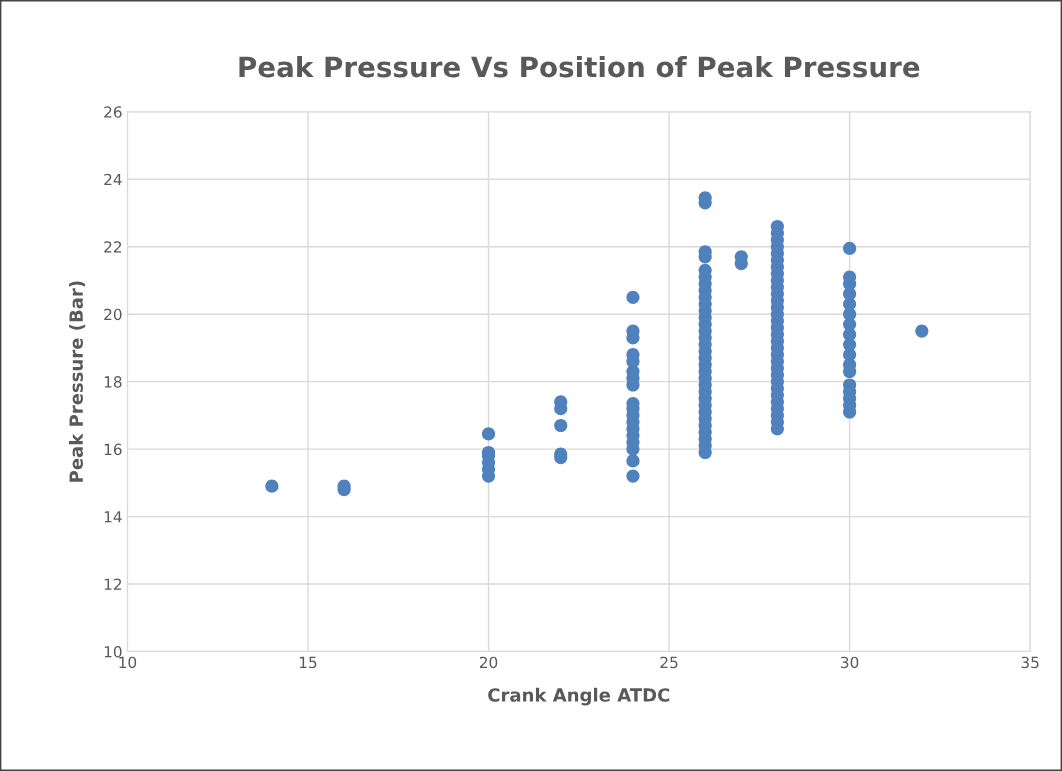 The image size is (1062, 771). Describe the element at coordinates (850, 662) in the screenshot. I see `x-tick-label: 30` at that location.